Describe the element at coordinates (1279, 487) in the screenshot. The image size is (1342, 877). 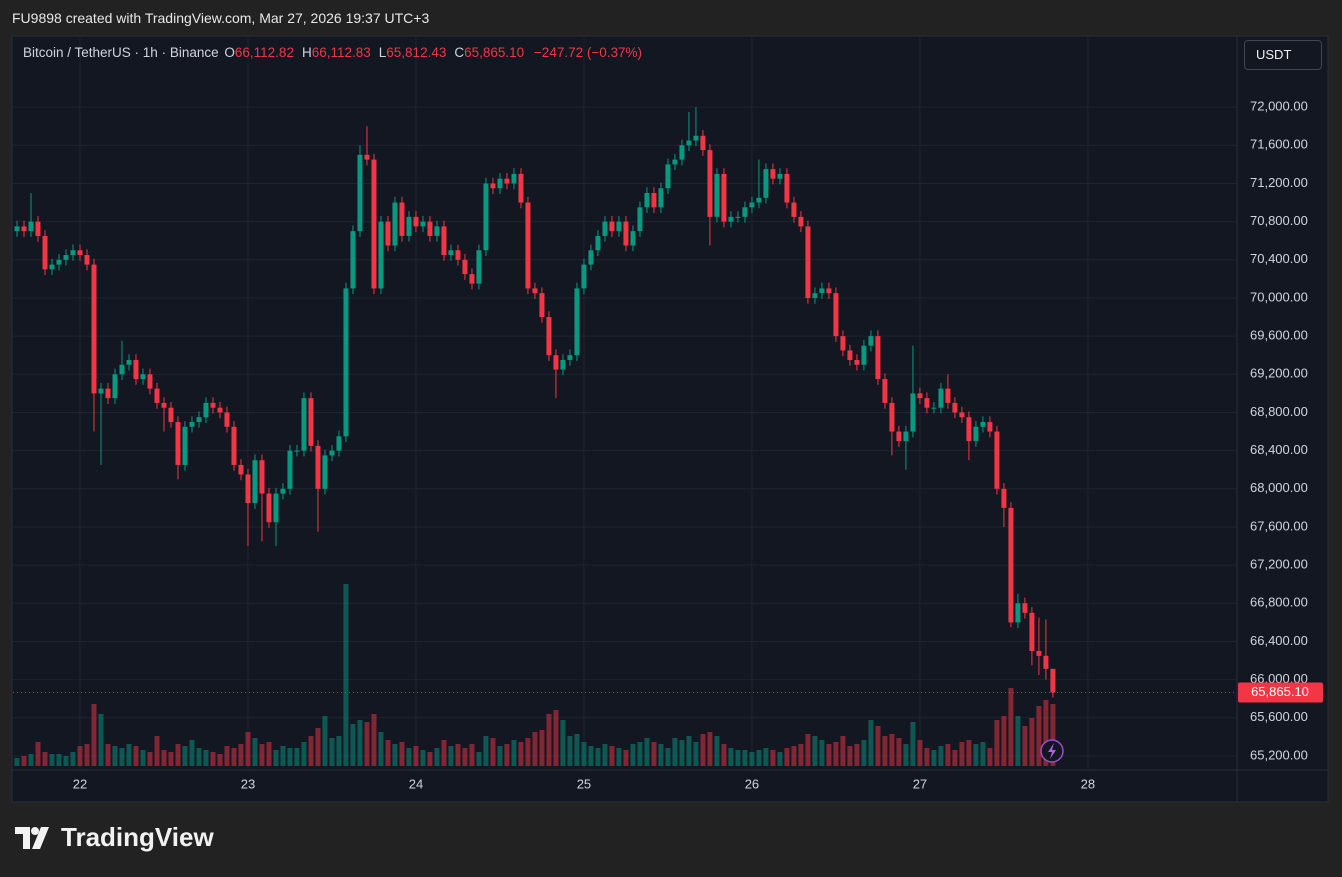
I see `y-tick-label: 68,000.00` at that location.